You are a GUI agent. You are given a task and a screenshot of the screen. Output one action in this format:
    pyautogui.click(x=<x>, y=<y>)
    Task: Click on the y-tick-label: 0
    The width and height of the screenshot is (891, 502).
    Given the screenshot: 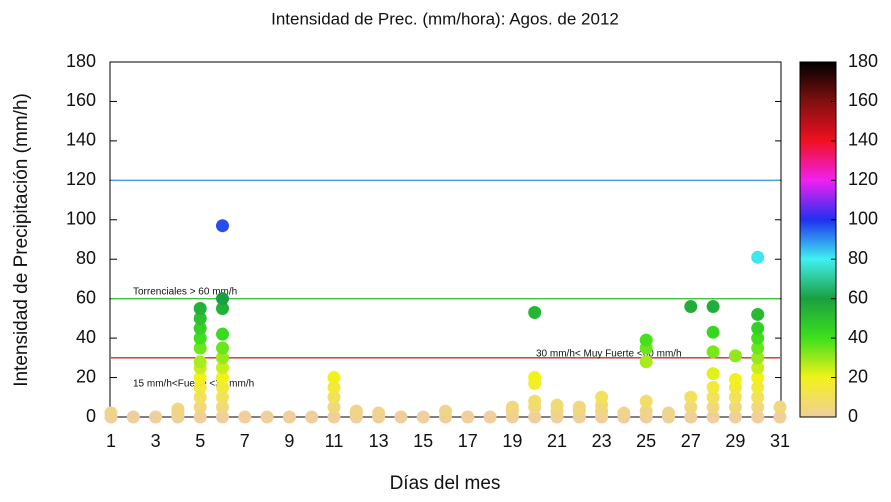 What is the action you would take?
    pyautogui.click(x=91, y=416)
    